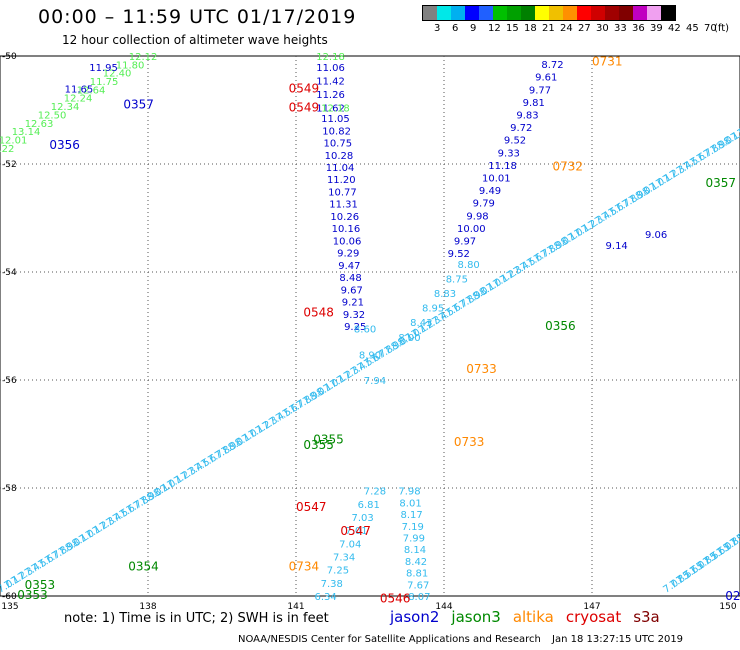  Describe the element at coordinates (413, 527) in the screenshot. I see `track-value: 7.19` at that location.